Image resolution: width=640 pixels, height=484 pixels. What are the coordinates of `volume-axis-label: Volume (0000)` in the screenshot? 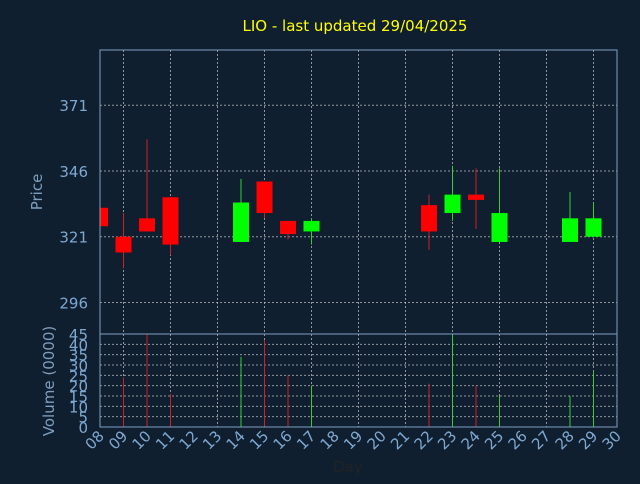 It's located at (49, 381).